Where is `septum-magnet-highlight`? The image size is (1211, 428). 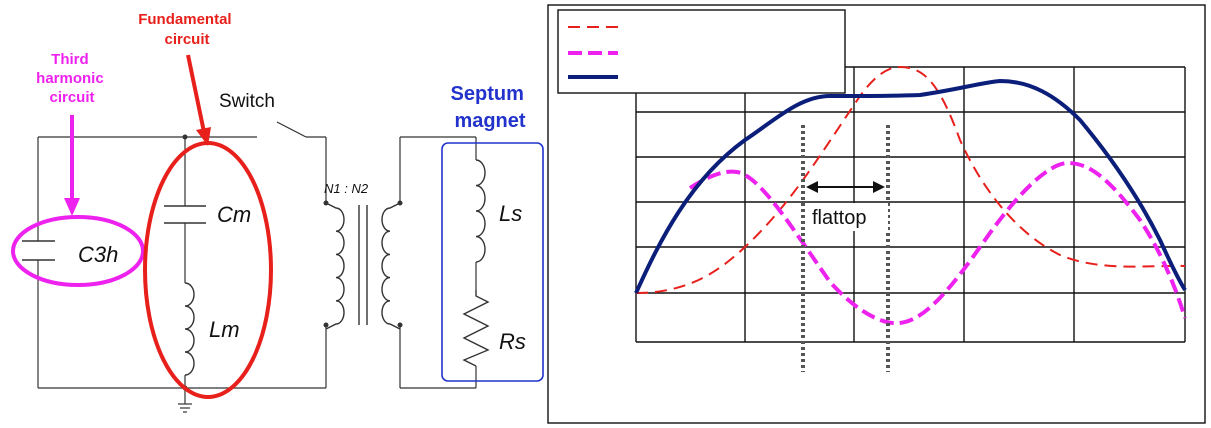 septum-magnet-highlight is located at coordinates (492, 262).